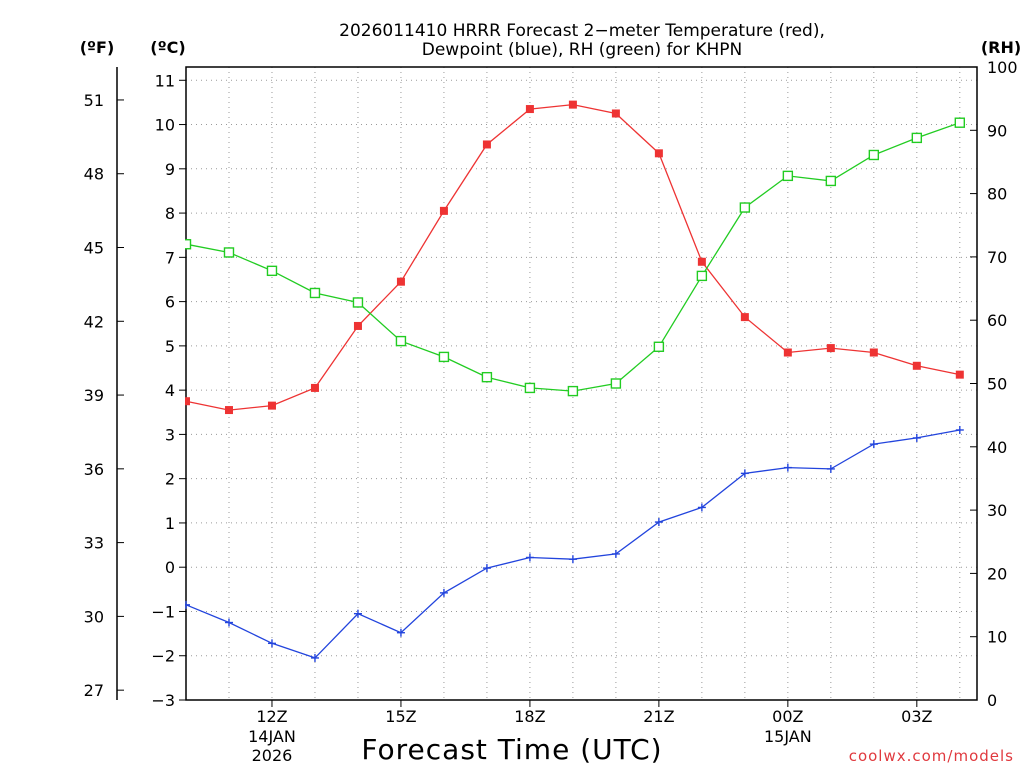 This screenshot has width=1024, height=768. I want to click on rh-tick-label: 100, so click(1002, 67).